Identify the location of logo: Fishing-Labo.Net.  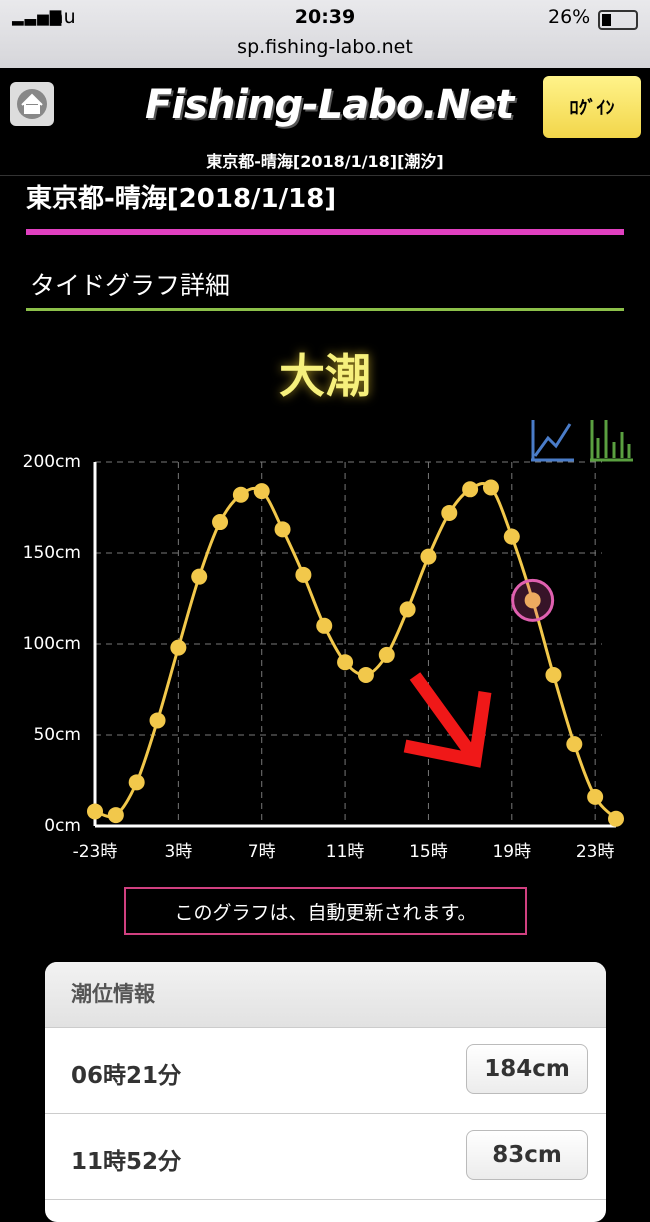
(329, 105).